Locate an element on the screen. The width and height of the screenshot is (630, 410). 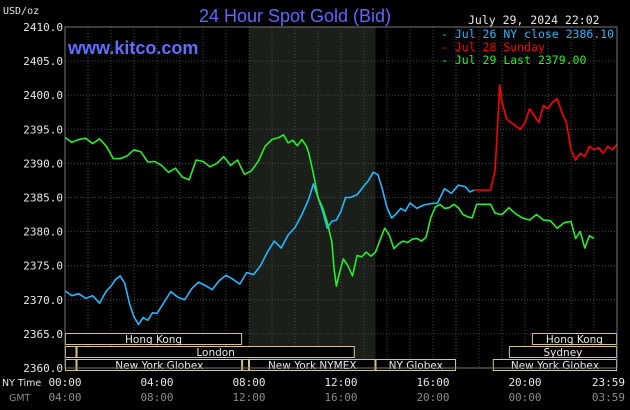
watermark-link: www.kitco.com is located at coordinates (133, 48).